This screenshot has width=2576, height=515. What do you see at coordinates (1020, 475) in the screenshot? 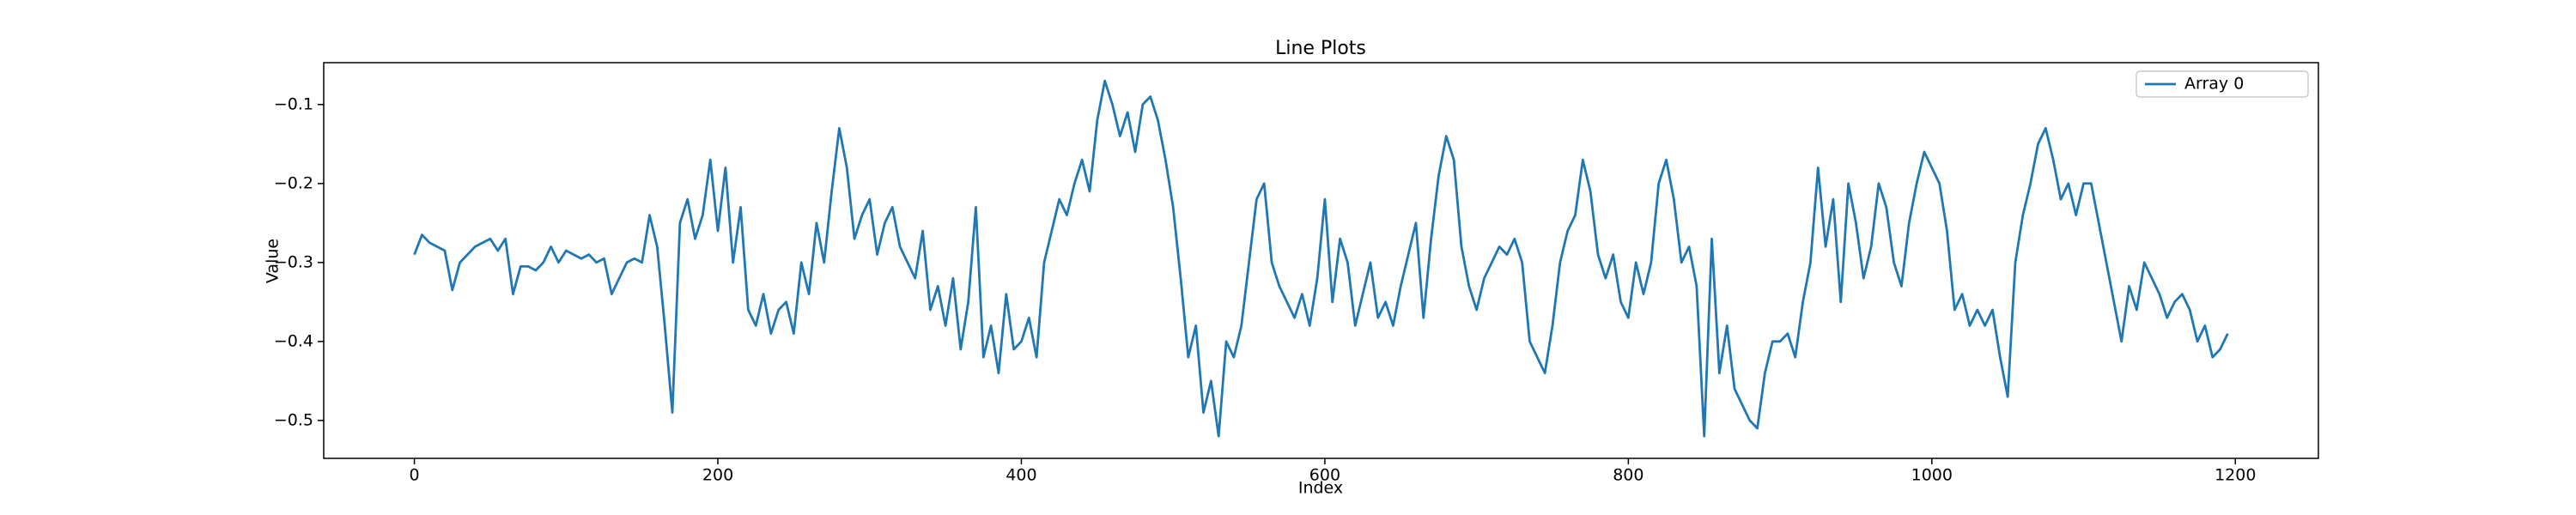
I see `x-tick-label: 400` at bounding box center [1020, 475].